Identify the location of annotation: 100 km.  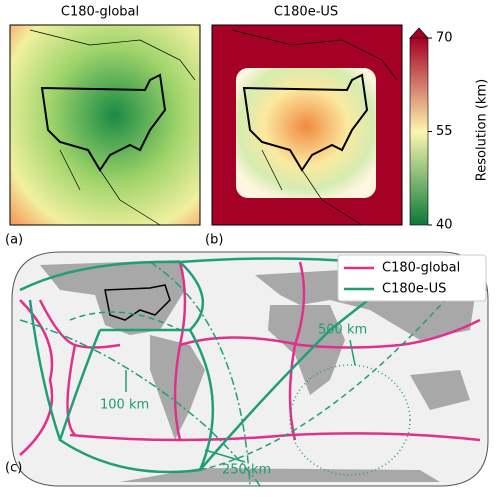
(124, 405).